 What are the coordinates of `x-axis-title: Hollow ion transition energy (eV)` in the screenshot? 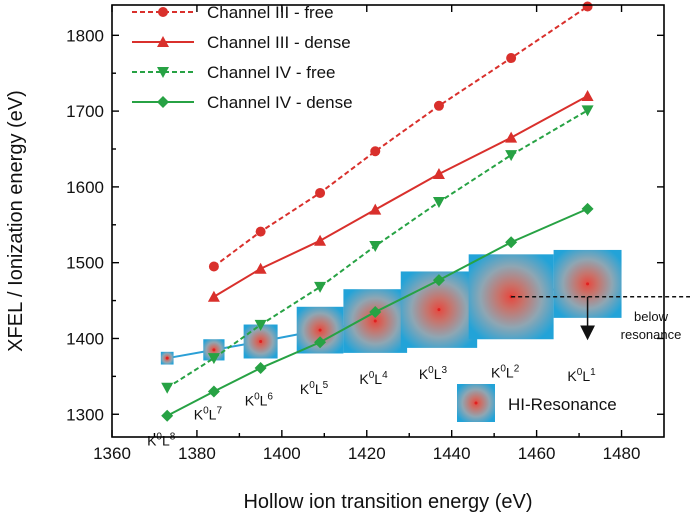 It's located at (387, 502).